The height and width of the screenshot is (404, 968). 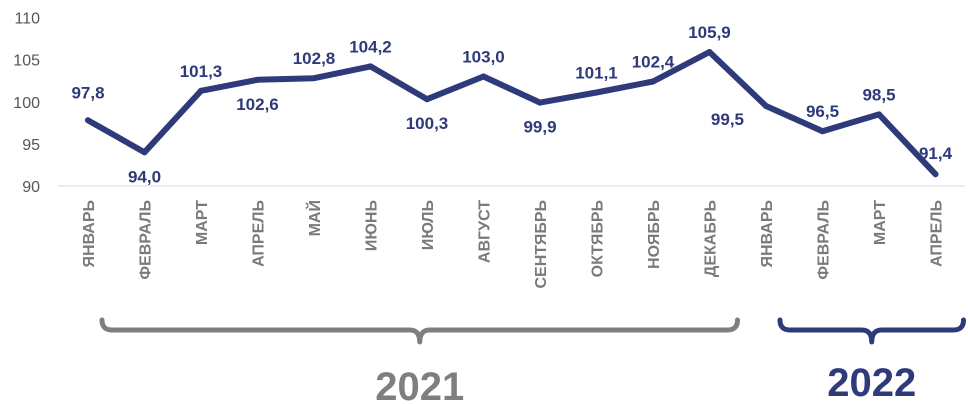 I want to click on data-label: 98,5, so click(x=878, y=94).